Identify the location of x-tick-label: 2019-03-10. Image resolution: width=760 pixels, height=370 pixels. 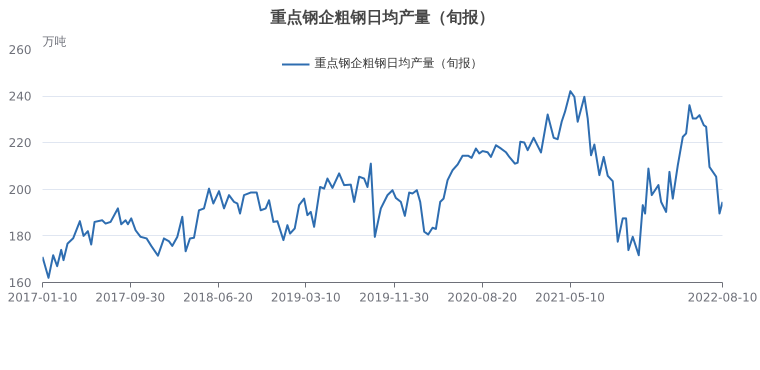
(305, 297).